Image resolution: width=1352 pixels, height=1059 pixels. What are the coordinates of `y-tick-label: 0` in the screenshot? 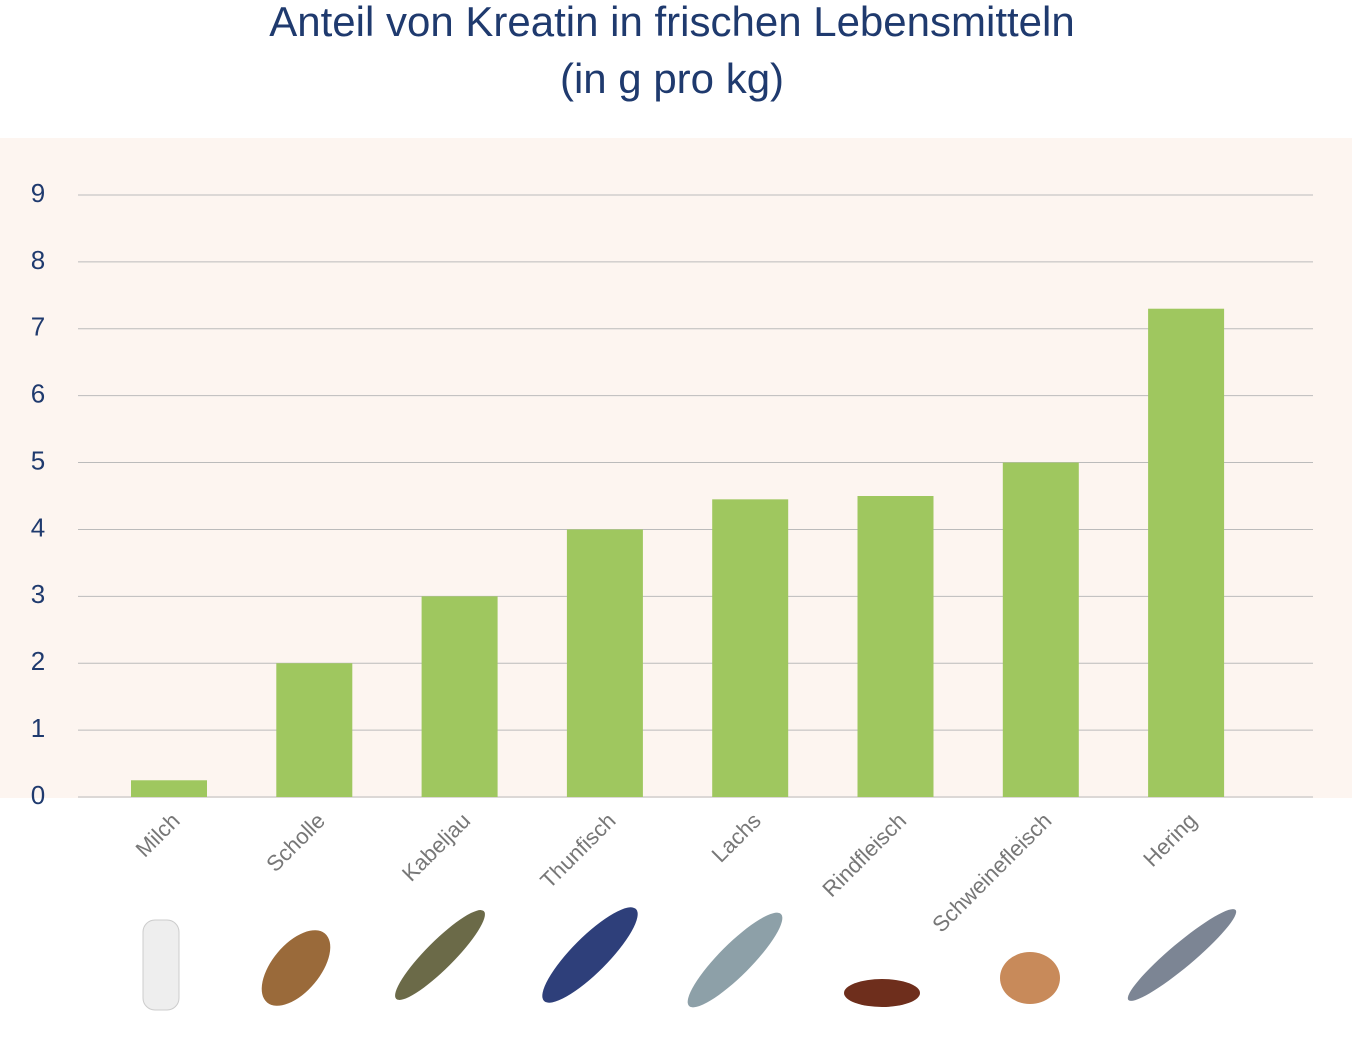 It's located at (38, 795).